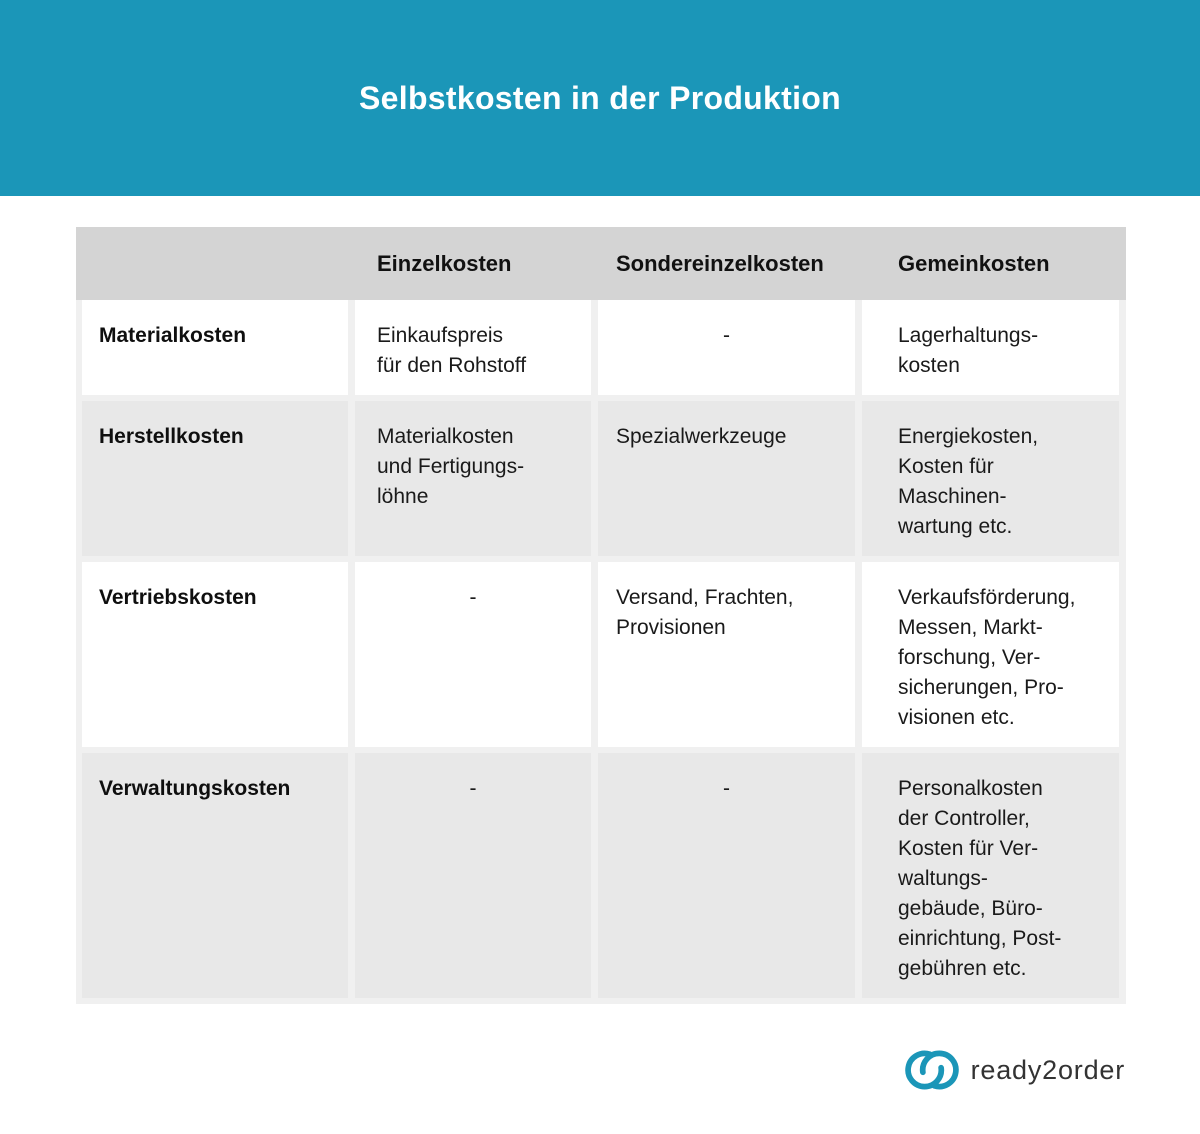  What do you see at coordinates (215, 654) in the screenshot?
I see `row-label: Vertriebskosten` at bounding box center [215, 654].